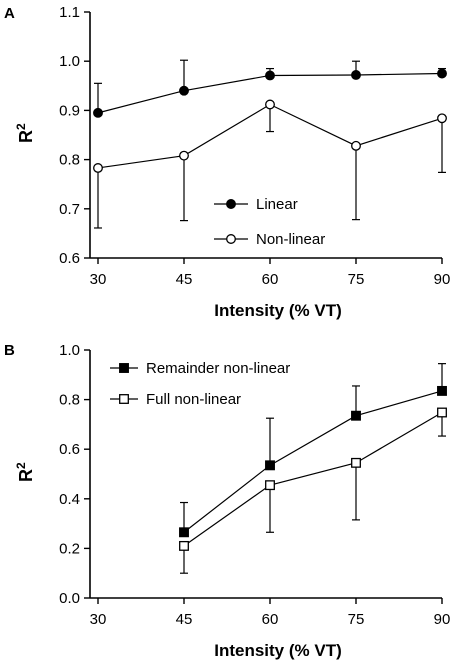 This screenshot has height=660, width=454. I want to click on legend-entry: Non-linear, so click(269, 239).